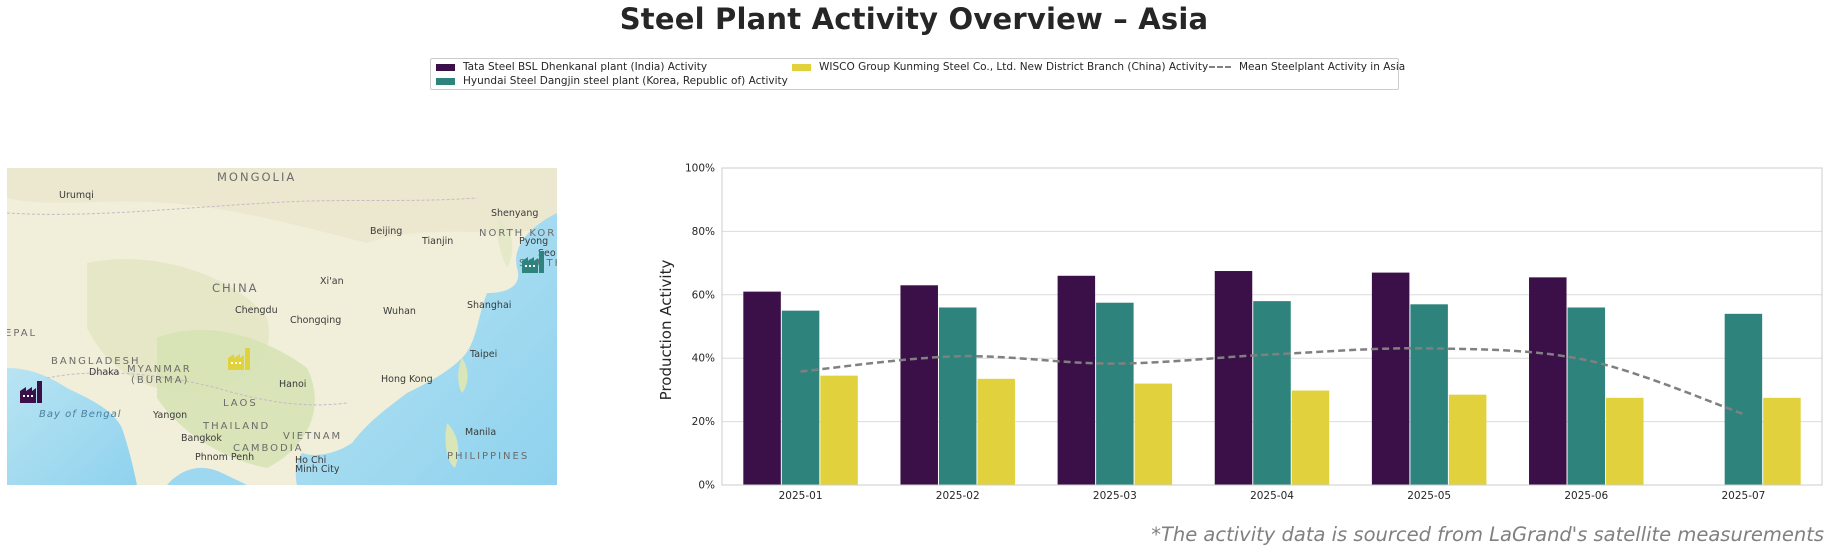 The width and height of the screenshot is (1828, 554). I want to click on map-label-pyongyang: Pyong, so click(534, 241).